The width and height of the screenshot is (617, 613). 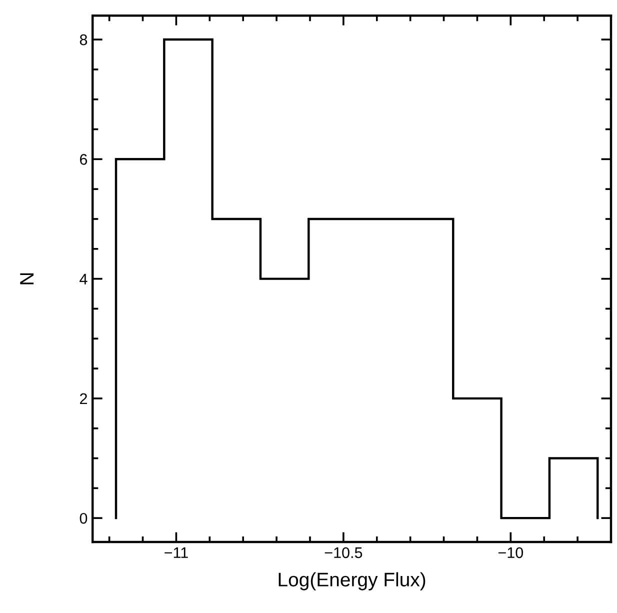 I want to click on x-axis-title: Log(Energy Flux), so click(x=352, y=581).